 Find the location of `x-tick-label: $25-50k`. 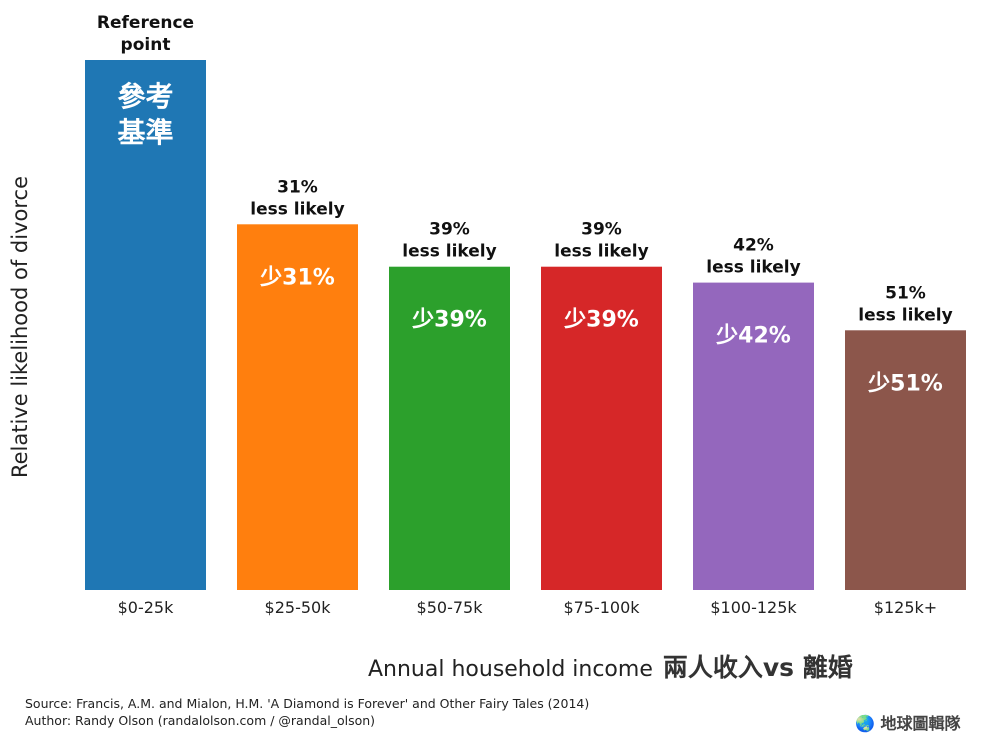

x-tick-label: $25-50k is located at coordinates (298, 607).